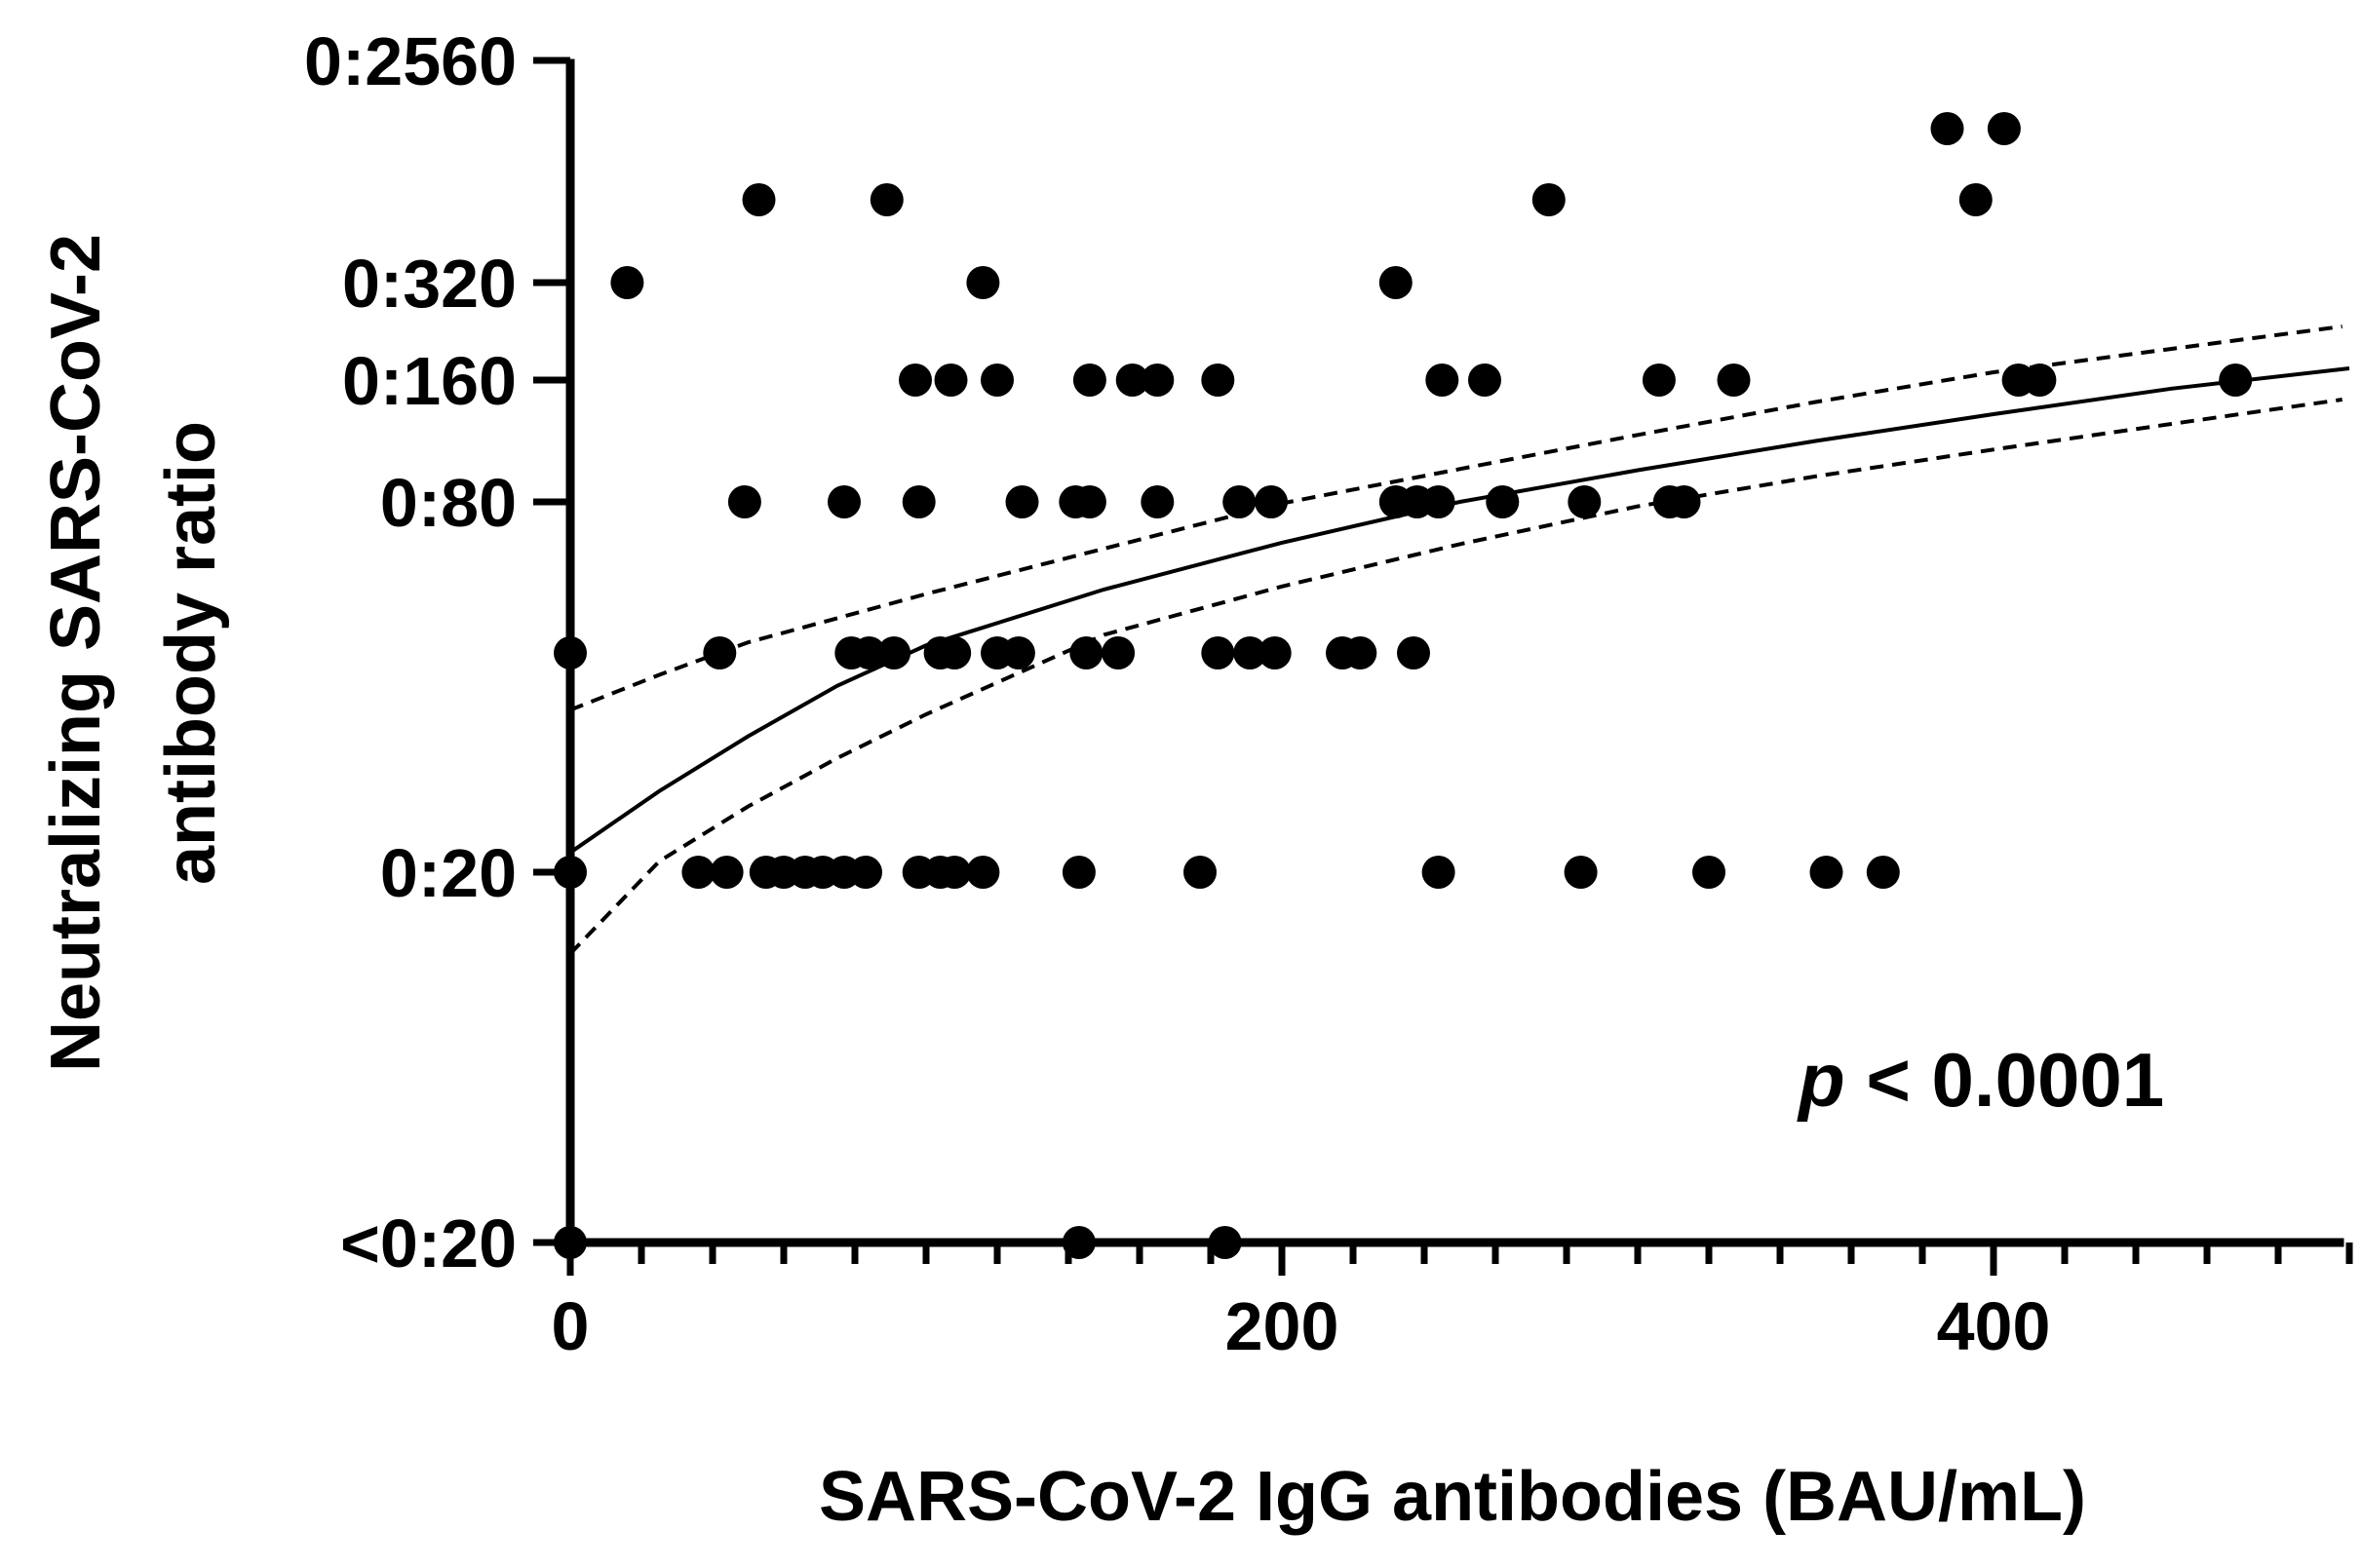  Describe the element at coordinates (449, 873) in the screenshot. I see `y-tick-label: 0:20` at that location.